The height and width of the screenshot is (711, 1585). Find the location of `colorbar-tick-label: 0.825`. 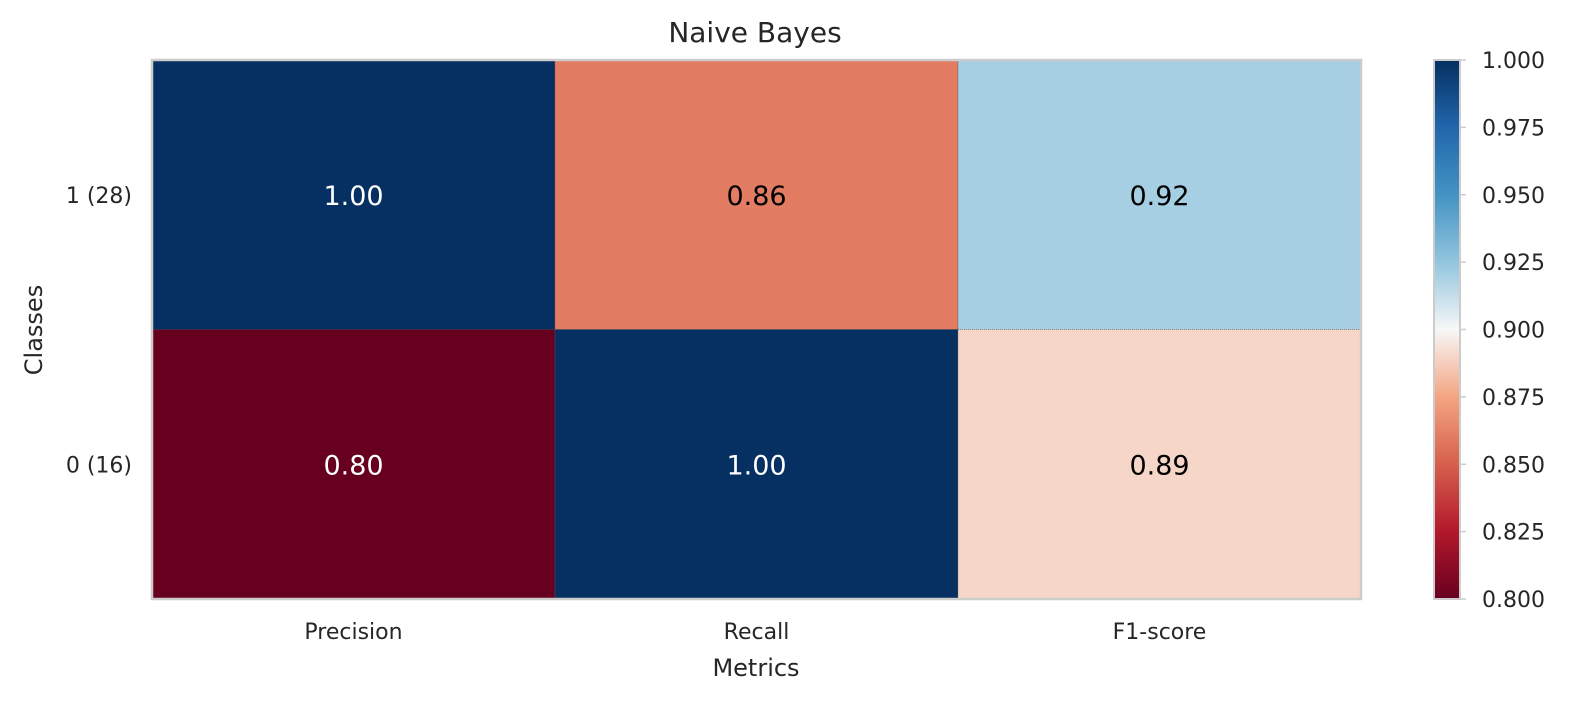

colorbar-tick-label: 0.825 is located at coordinates (1513, 533).